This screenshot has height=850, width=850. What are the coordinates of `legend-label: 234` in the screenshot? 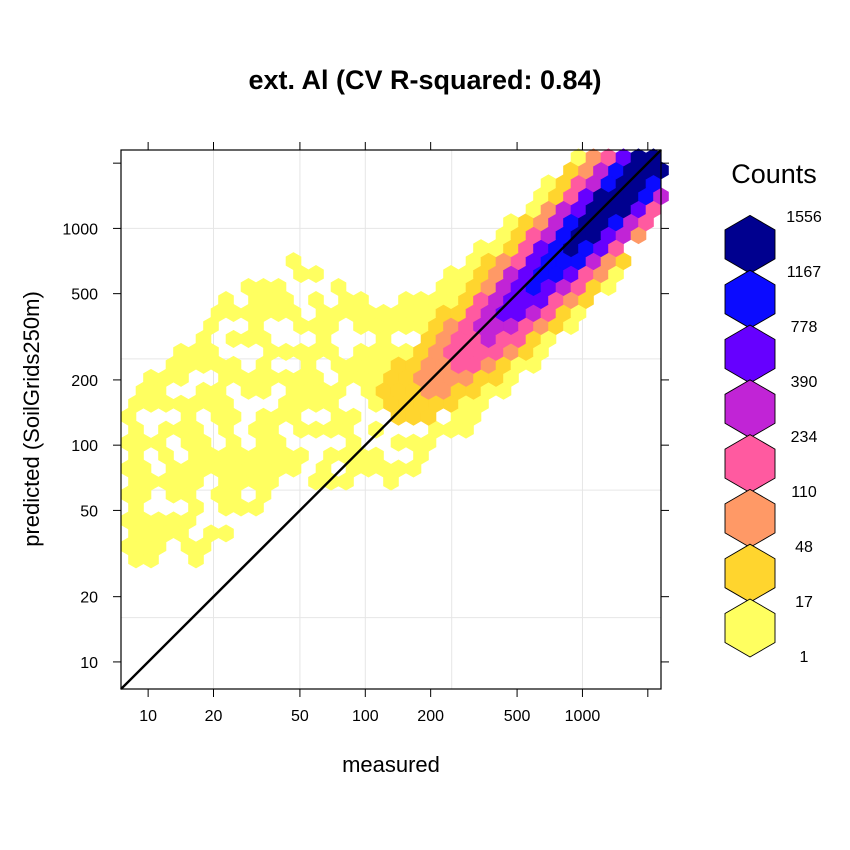 It's located at (804, 437).